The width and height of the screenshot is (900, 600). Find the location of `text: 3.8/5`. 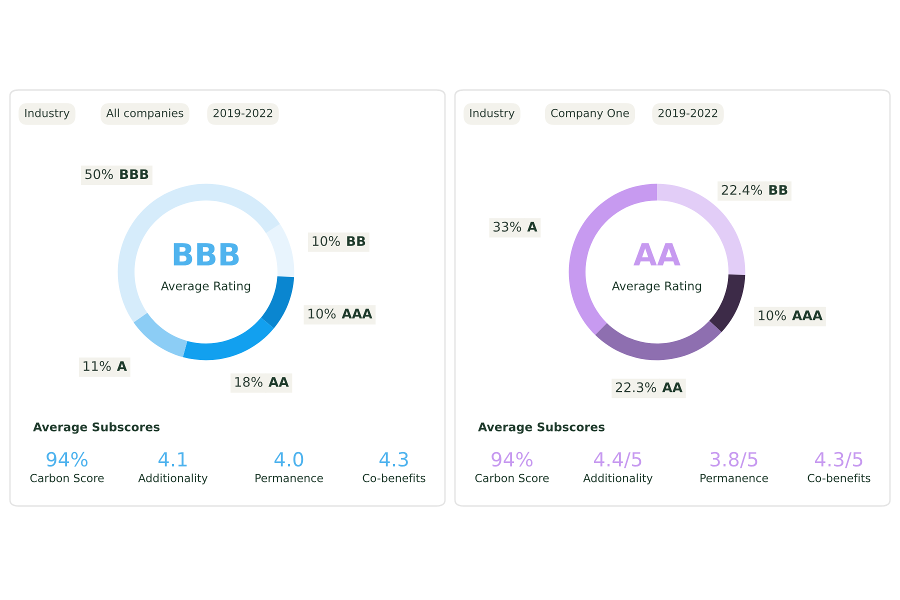

text: 3.8/5 is located at coordinates (734, 460).